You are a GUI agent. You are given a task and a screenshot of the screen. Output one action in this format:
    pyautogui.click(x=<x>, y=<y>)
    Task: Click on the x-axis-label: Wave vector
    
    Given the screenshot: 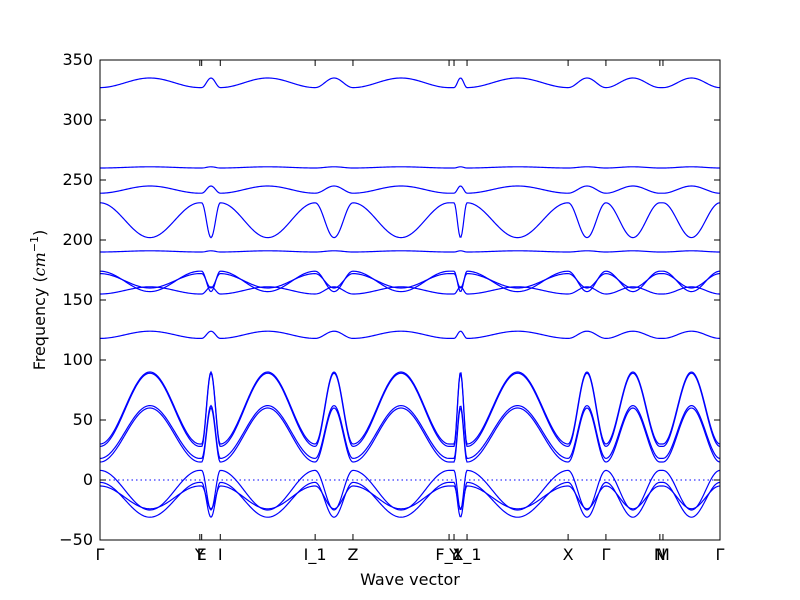 What is the action you would take?
    pyautogui.click(x=410, y=579)
    